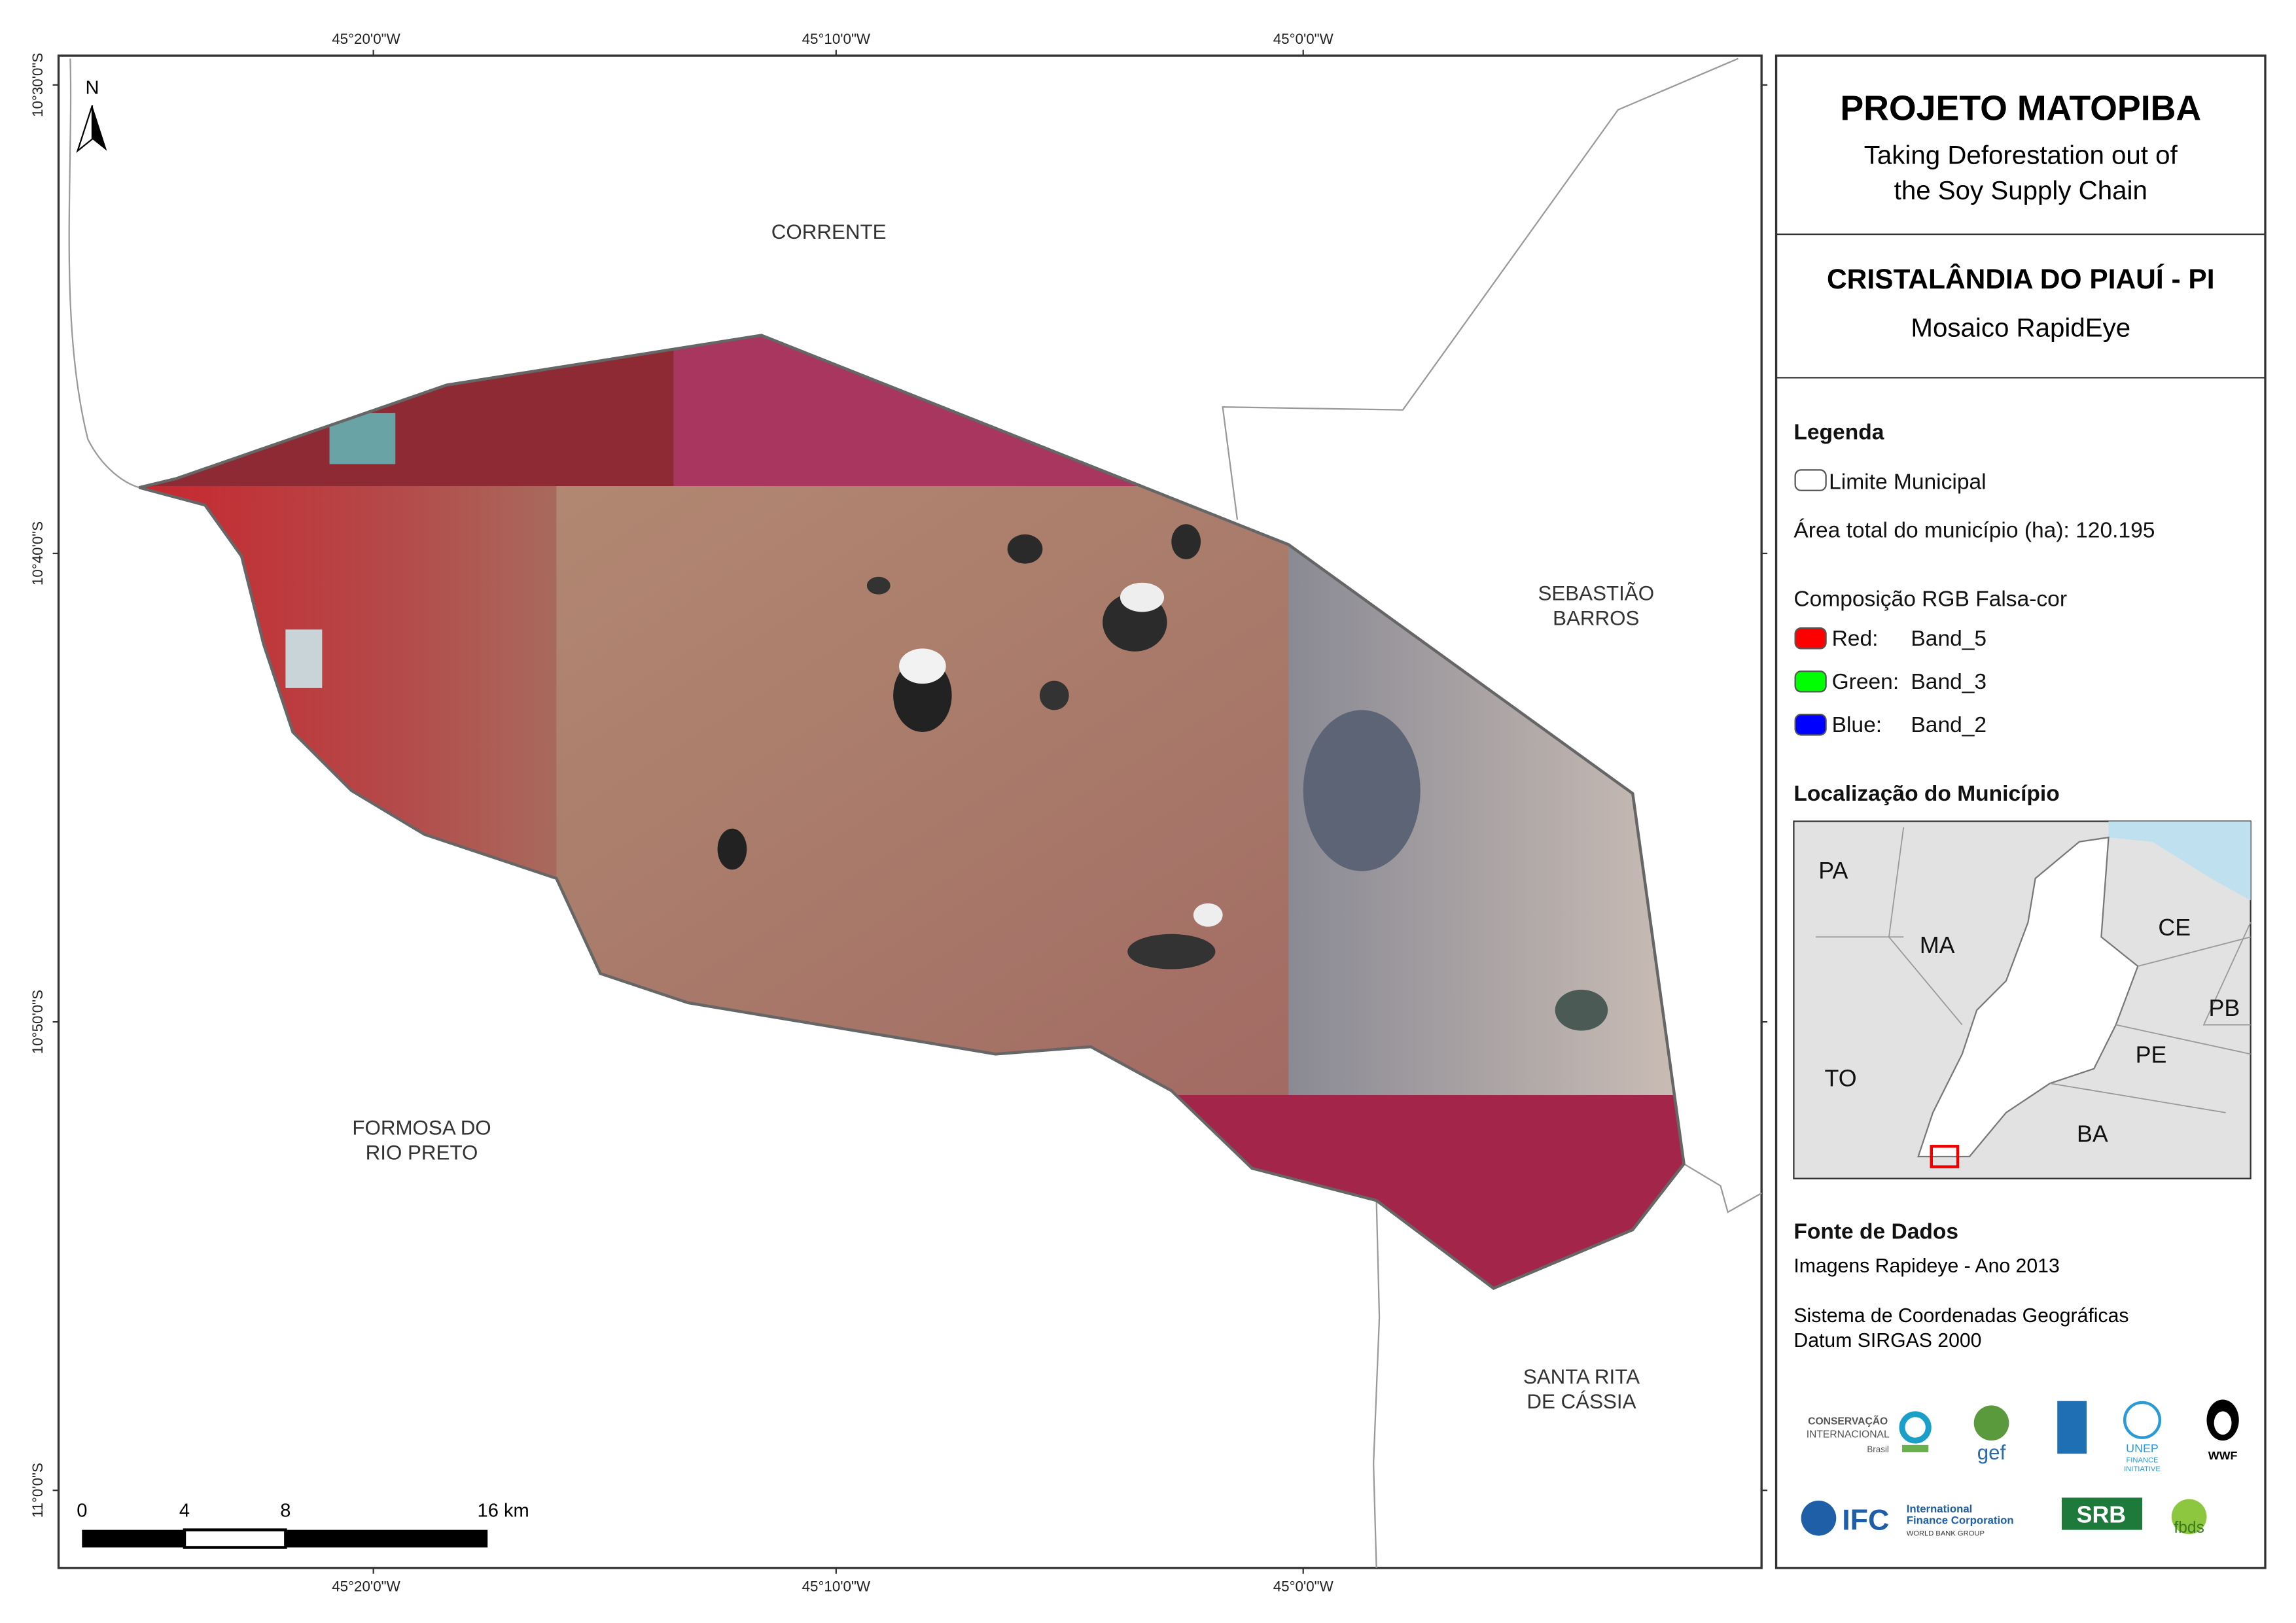  What do you see at coordinates (1930, 599) in the screenshot?
I see `legend-text: Composição RGB Falsa-cor` at bounding box center [1930, 599].